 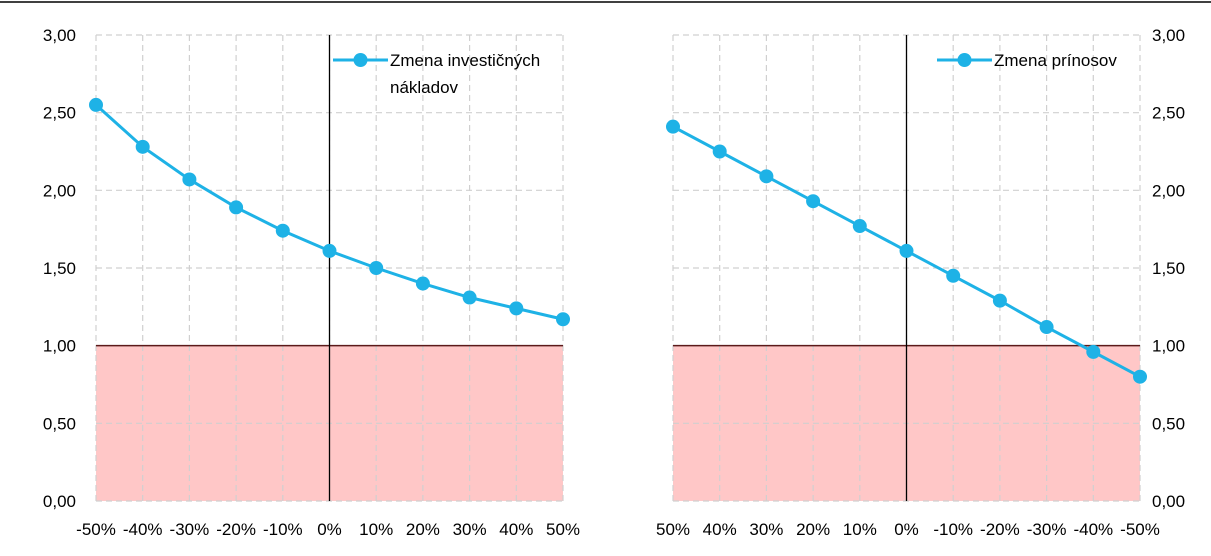 I want to click on legend: Zmena investičných nákladov, so click(x=436, y=74).